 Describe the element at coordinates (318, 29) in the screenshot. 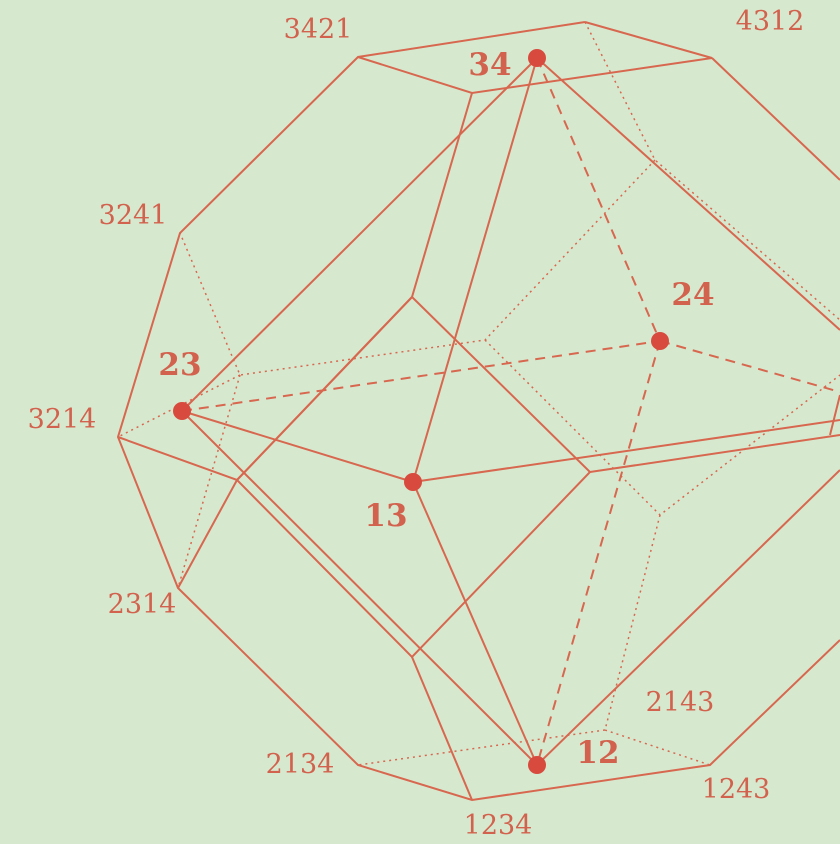

I see `vertex-label: 3421` at that location.